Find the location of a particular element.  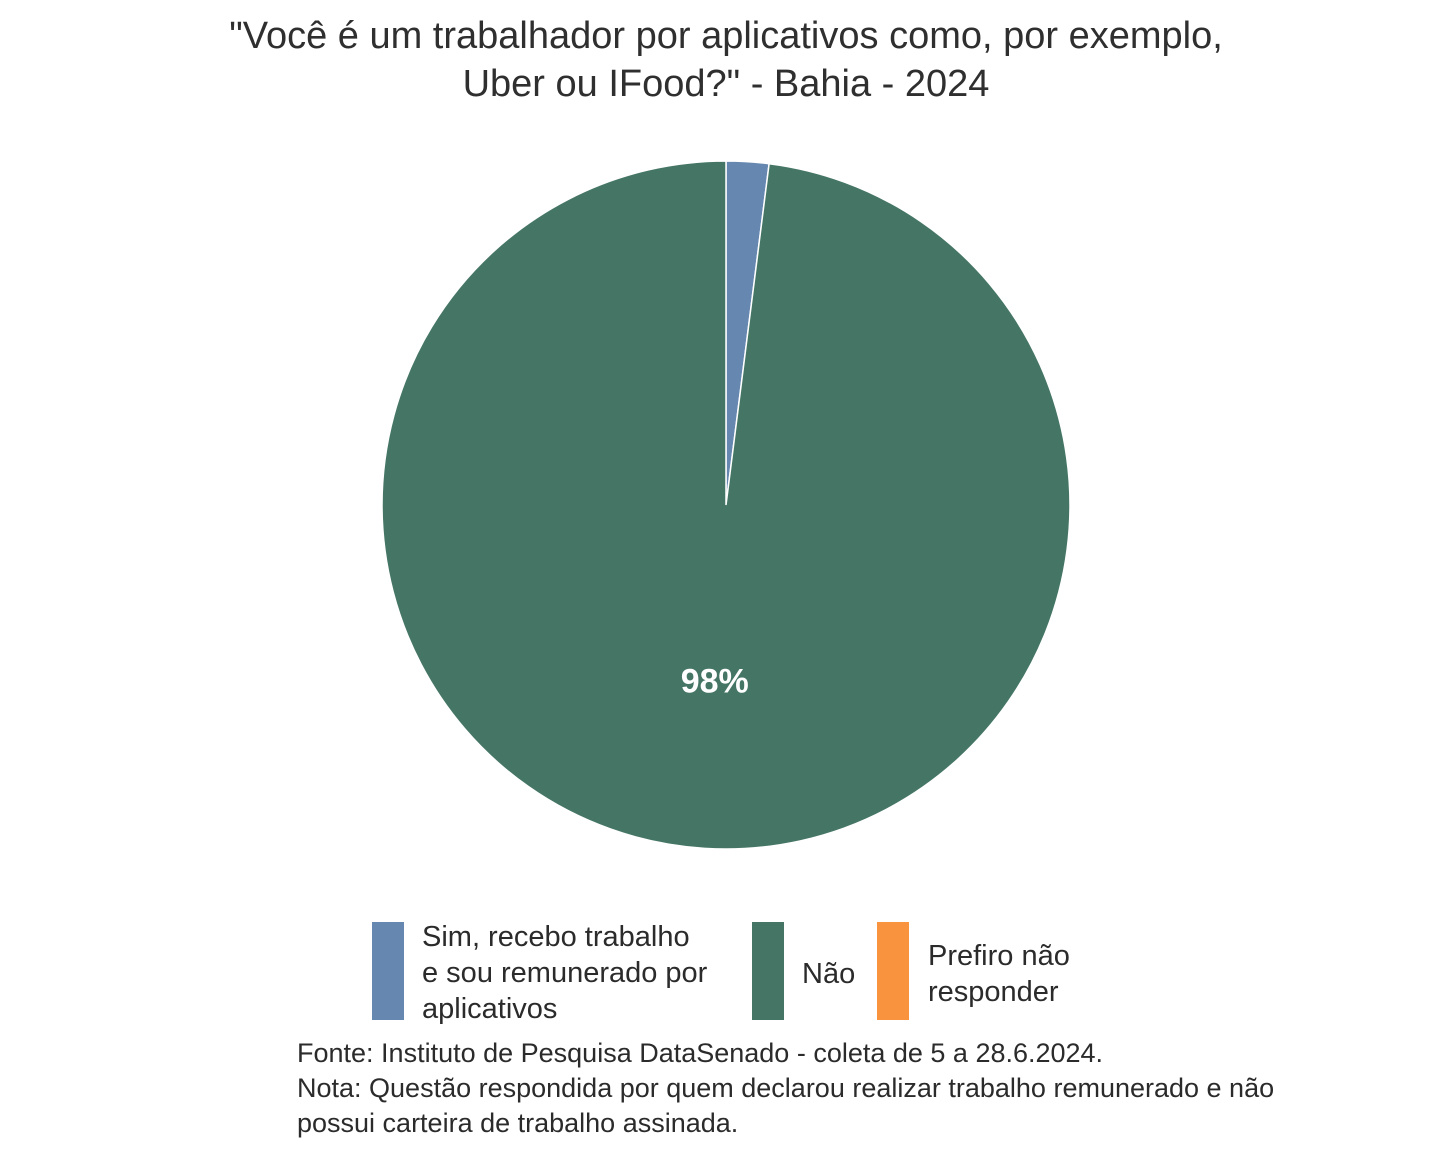

legend-key-prefiro is located at coordinates (893, 971).